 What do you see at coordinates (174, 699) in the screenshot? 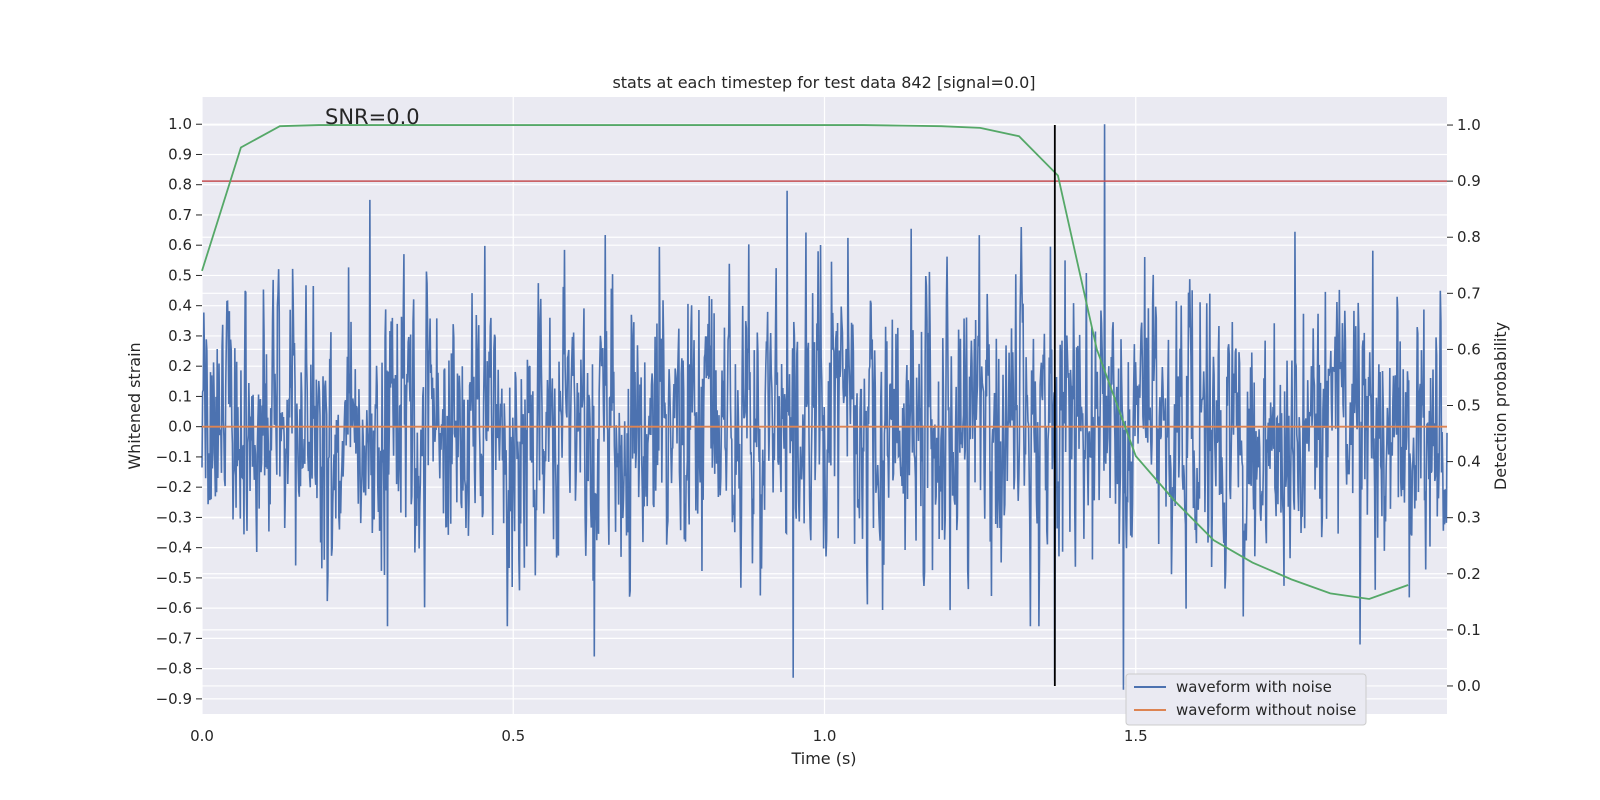
I see `y-left-tick-label: −0.9` at bounding box center [174, 699].